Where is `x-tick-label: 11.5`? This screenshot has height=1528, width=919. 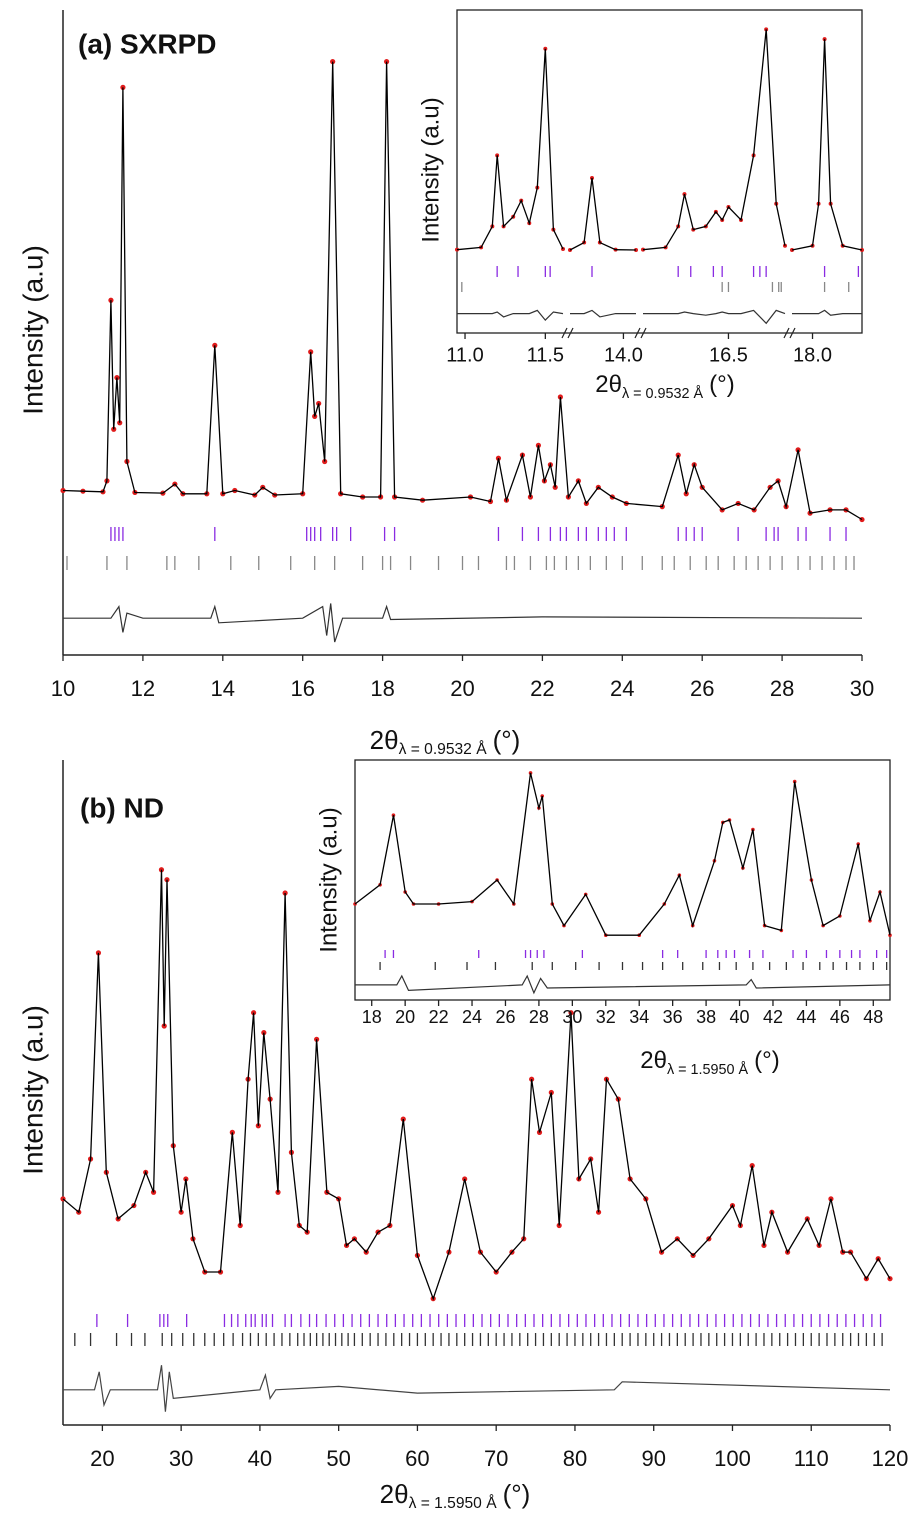
x-tick-label: 11.5 is located at coordinates (545, 355).